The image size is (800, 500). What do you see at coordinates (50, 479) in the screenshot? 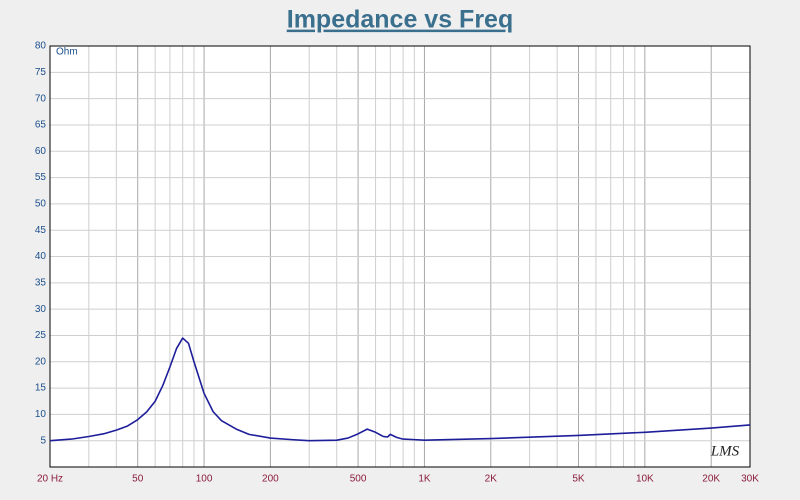
I see `x-tick-label: 20 Hz` at bounding box center [50, 479].